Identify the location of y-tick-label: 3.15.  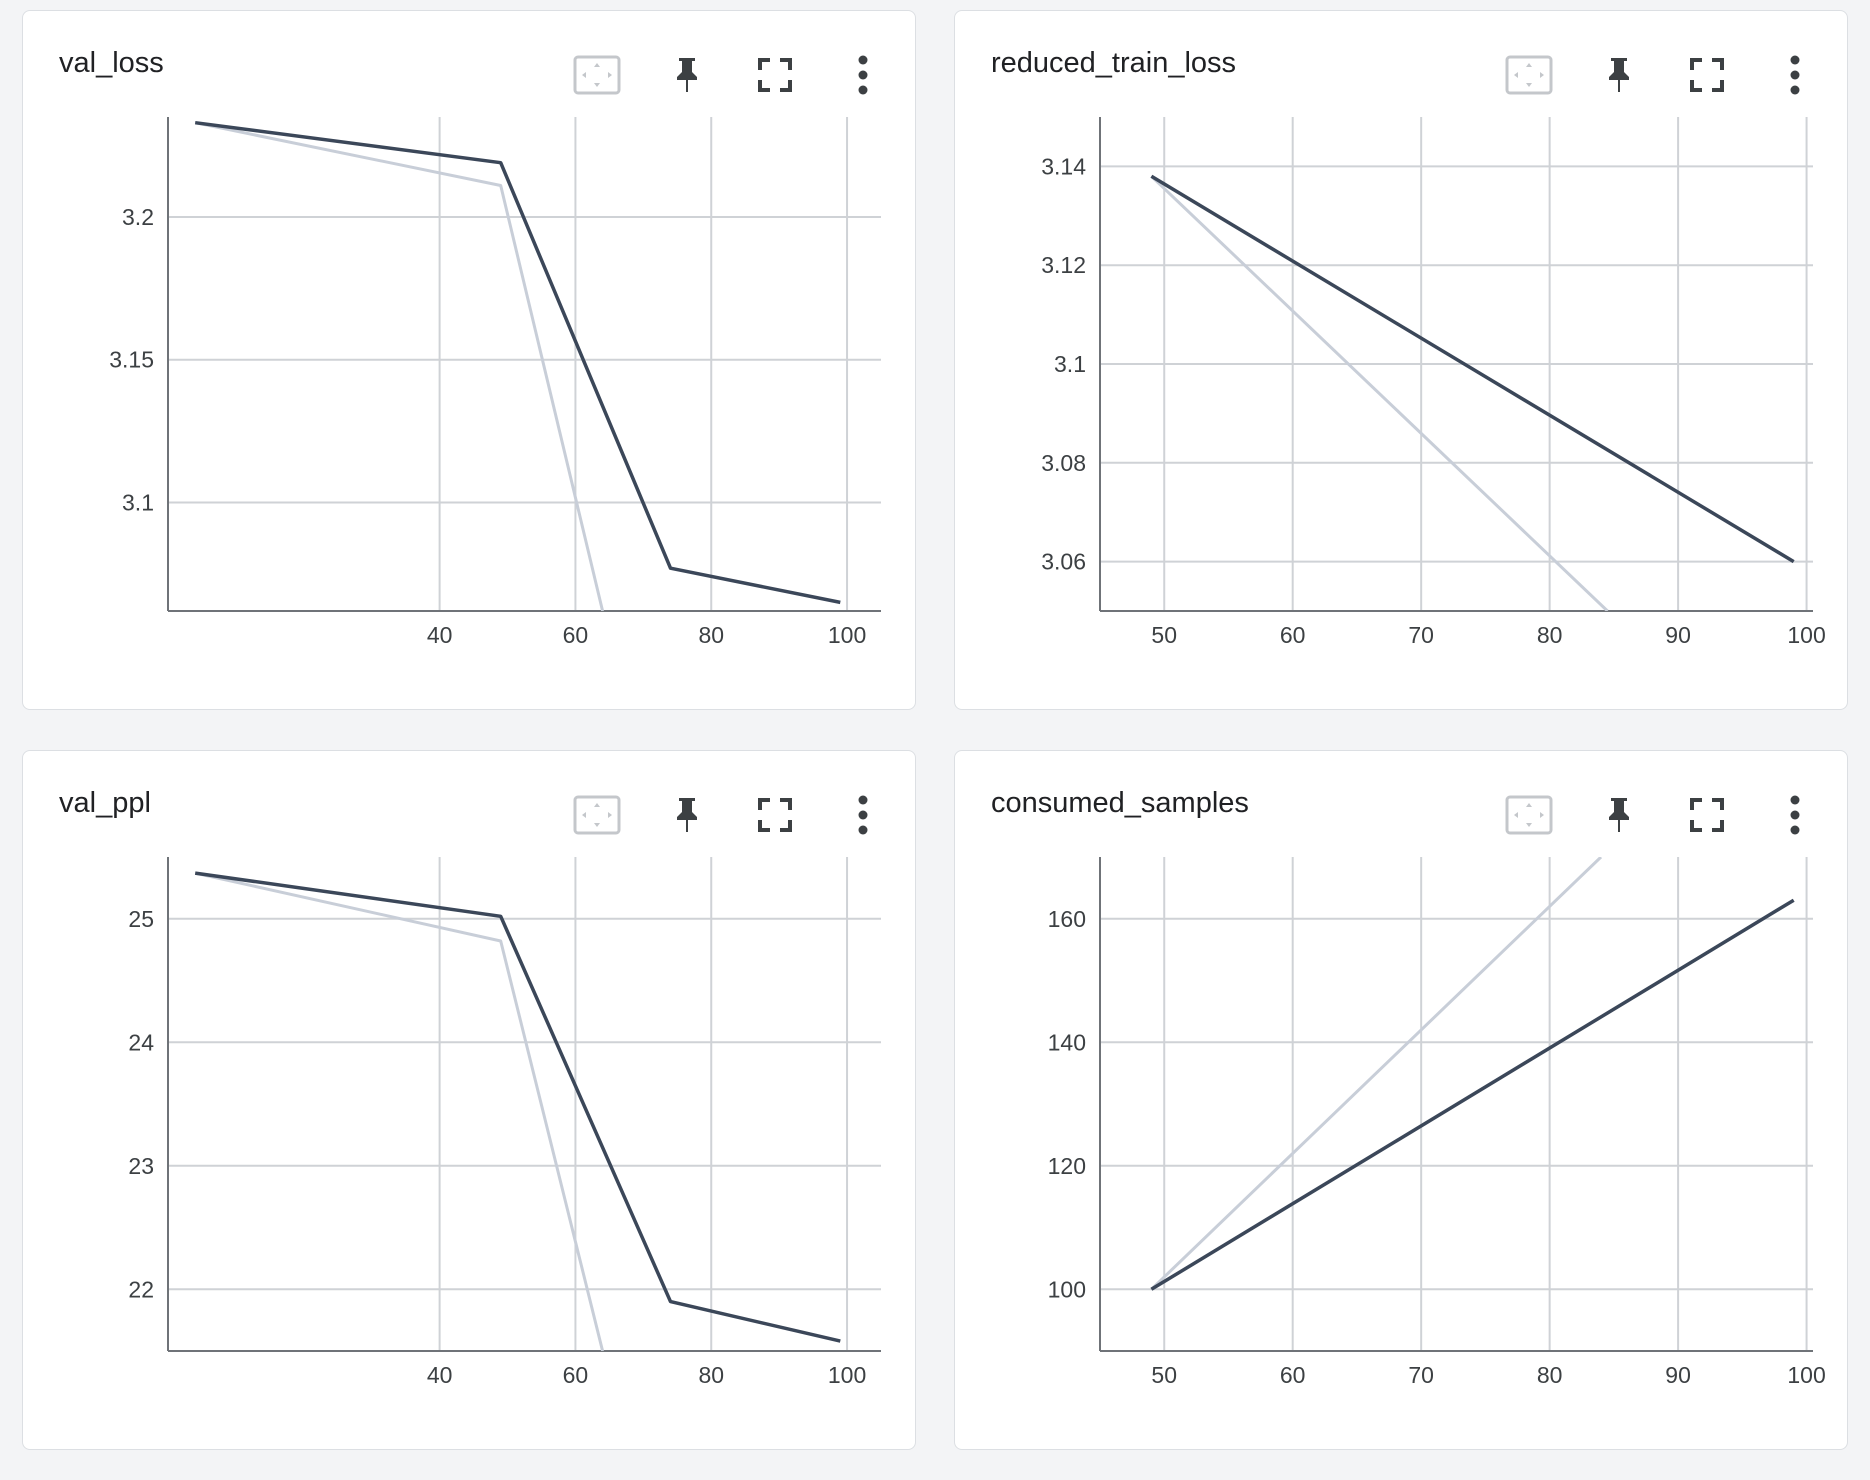
(131, 360).